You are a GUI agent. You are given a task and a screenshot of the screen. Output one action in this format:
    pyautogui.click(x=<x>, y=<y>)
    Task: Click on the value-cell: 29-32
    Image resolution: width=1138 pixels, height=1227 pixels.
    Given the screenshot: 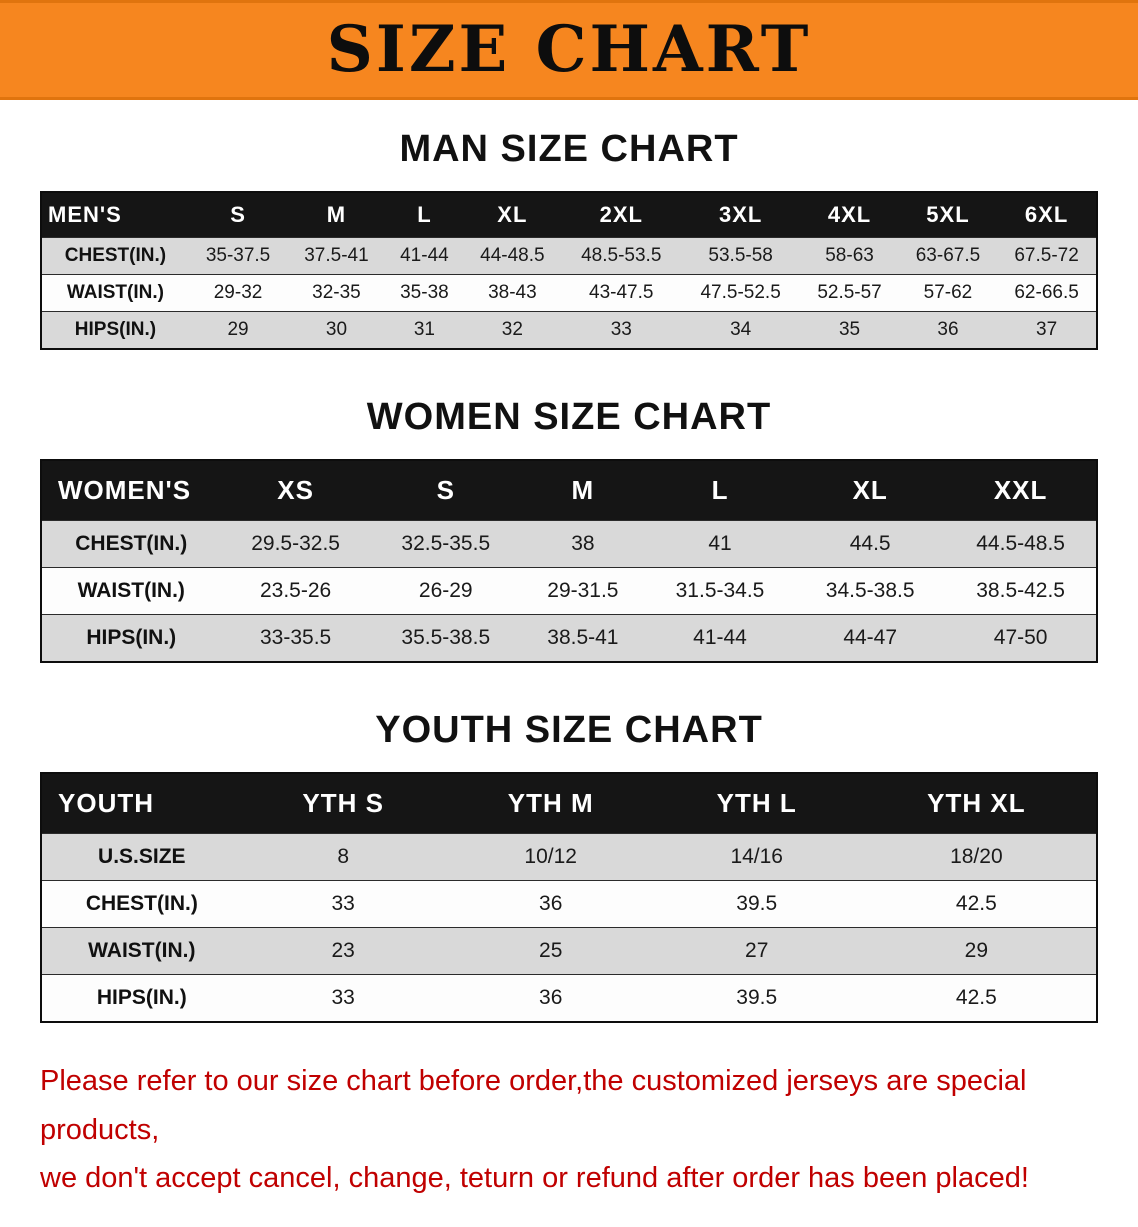 What is the action you would take?
    pyautogui.click(x=238, y=292)
    